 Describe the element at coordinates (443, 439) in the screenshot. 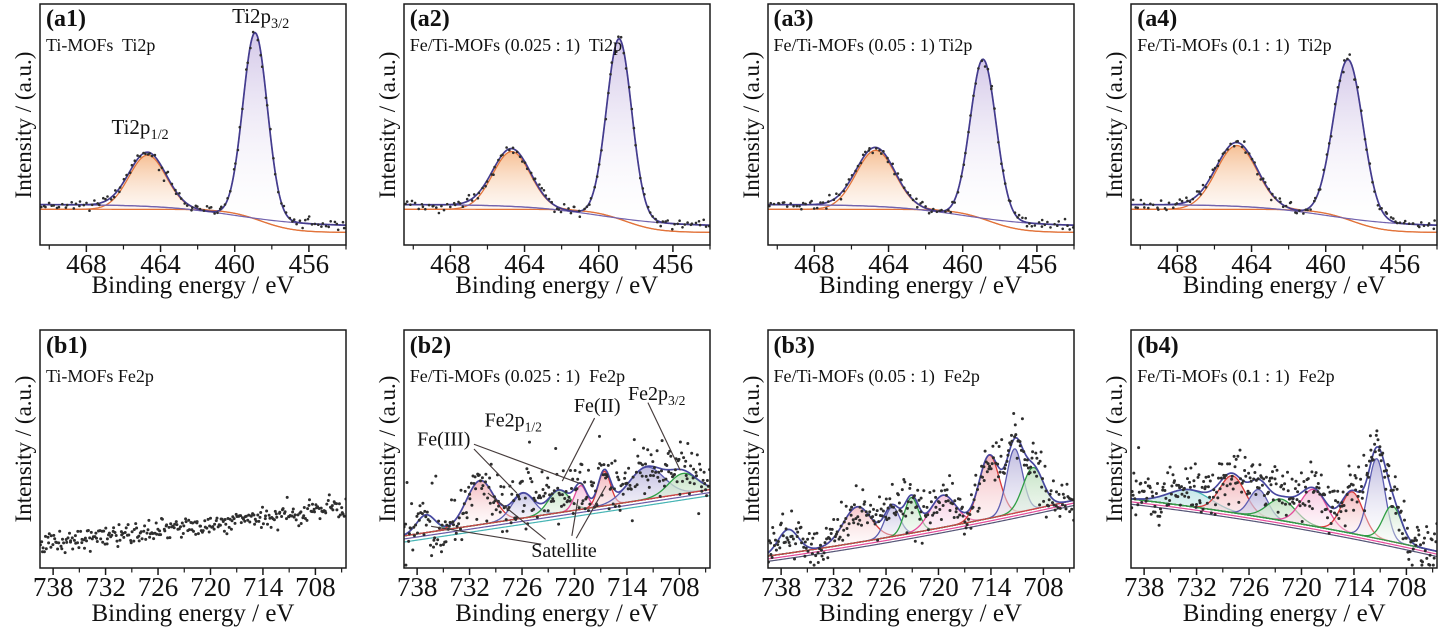

I see `svg-text: Fe(III)` at that location.